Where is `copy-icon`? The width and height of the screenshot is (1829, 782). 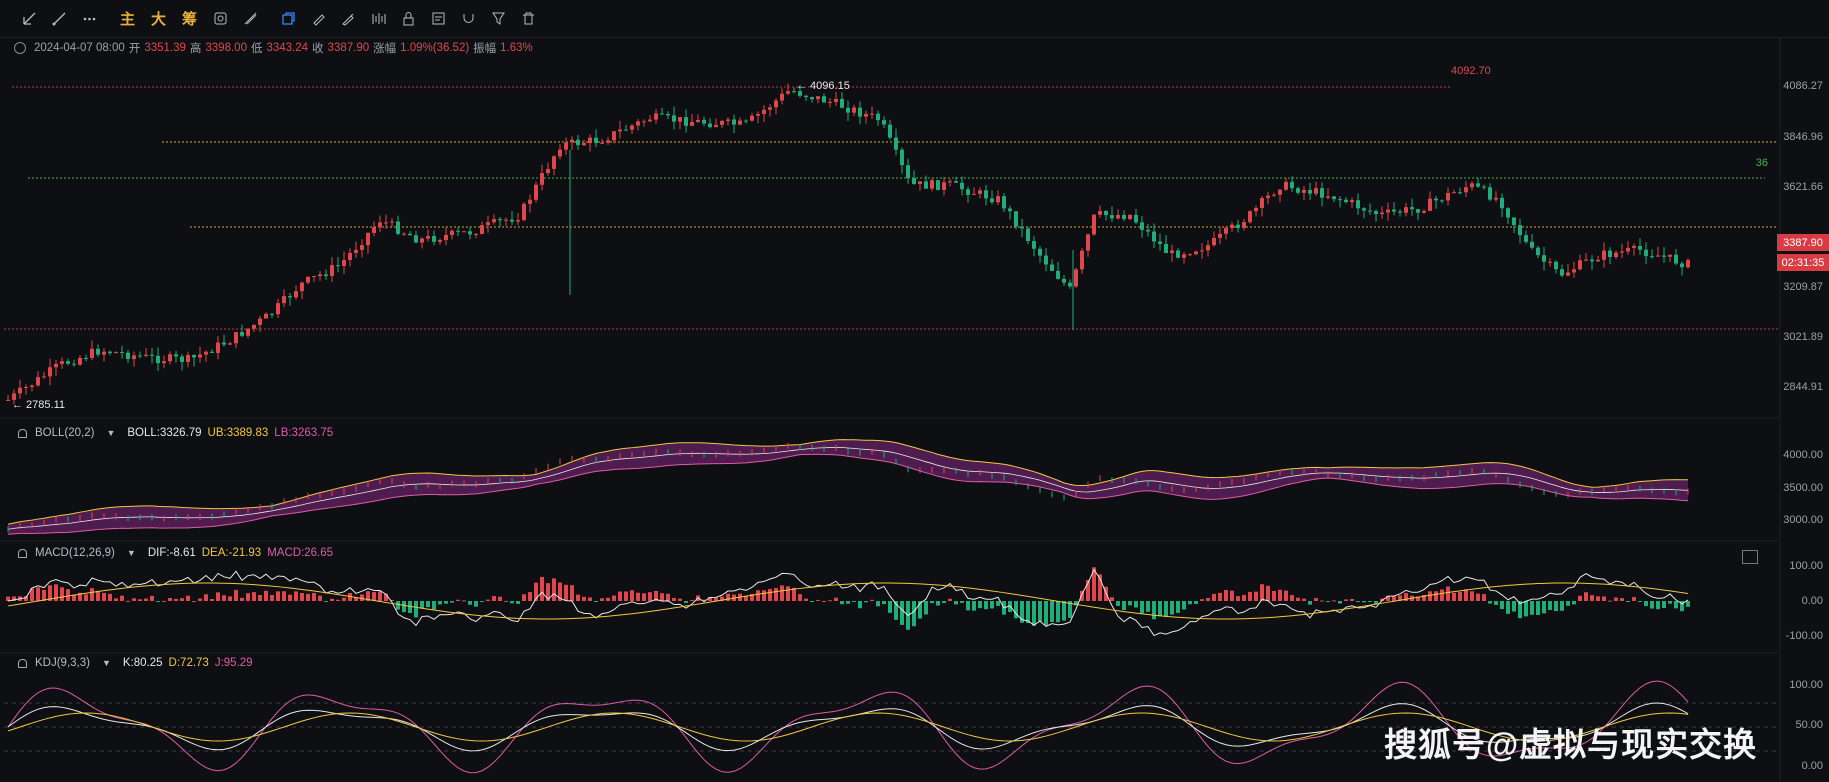 copy-icon is located at coordinates (288, 19).